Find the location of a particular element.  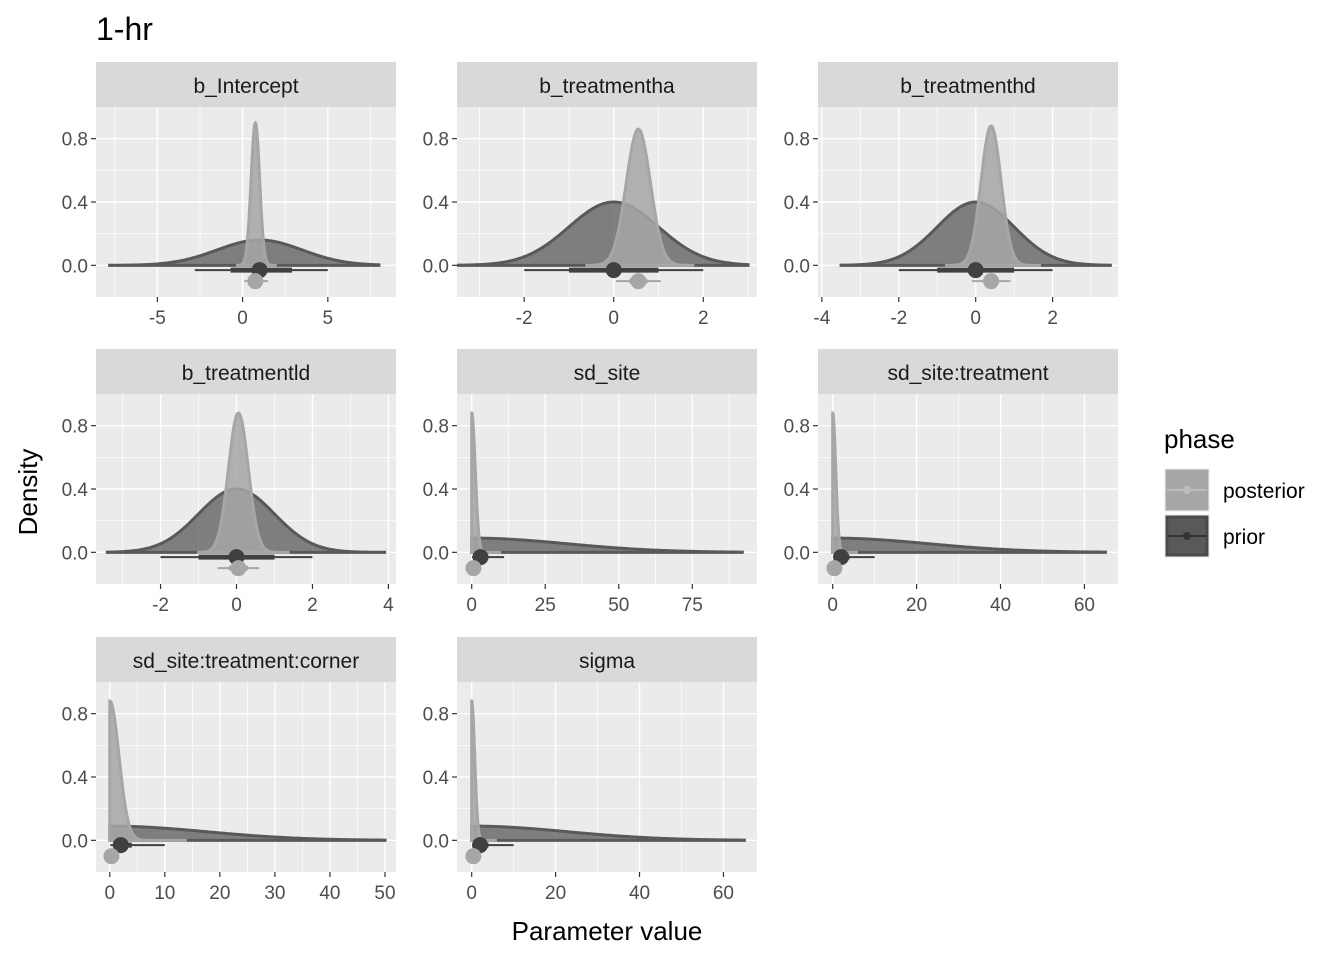

facet-panel-b-intercept: b_Intercept 0.0 0.4 0.8 -5 0 5 is located at coordinates (229, 195).